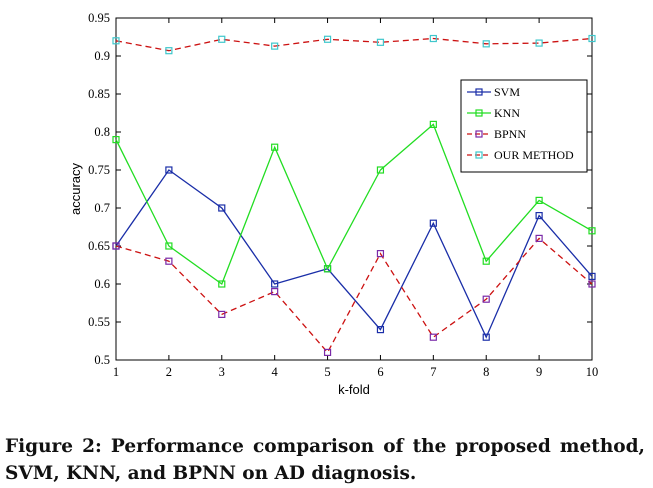  I want to click on x-tick-label: 9, so click(539, 372).